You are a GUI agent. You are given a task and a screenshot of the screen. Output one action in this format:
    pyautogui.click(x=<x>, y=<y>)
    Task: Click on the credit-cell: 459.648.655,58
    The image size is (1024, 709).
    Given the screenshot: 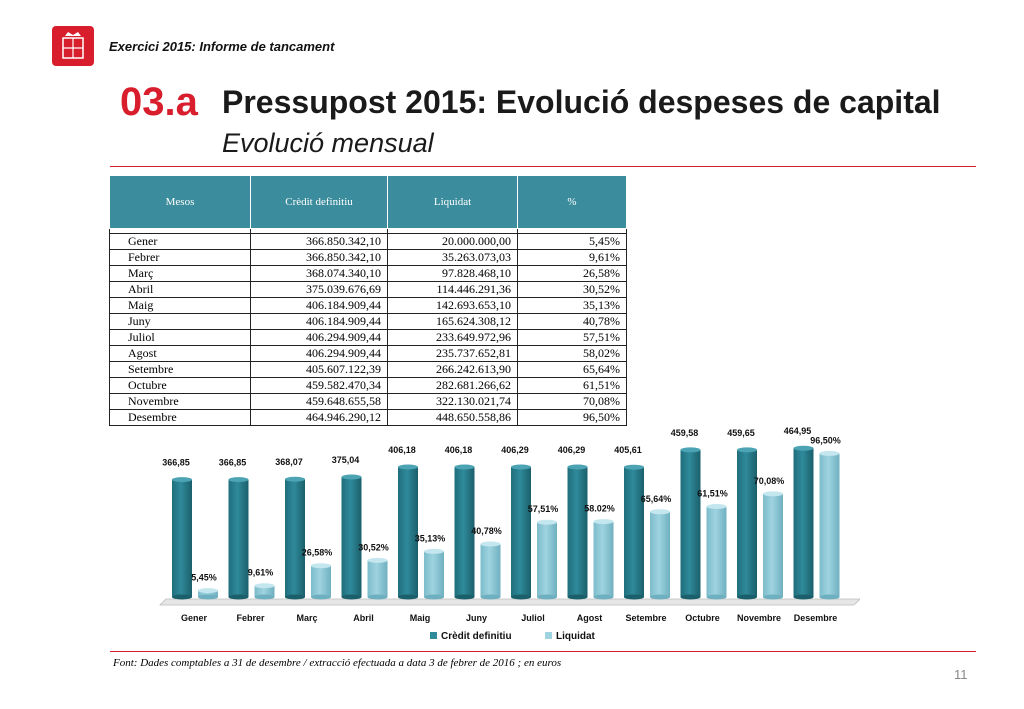 What is the action you would take?
    pyautogui.click(x=319, y=401)
    